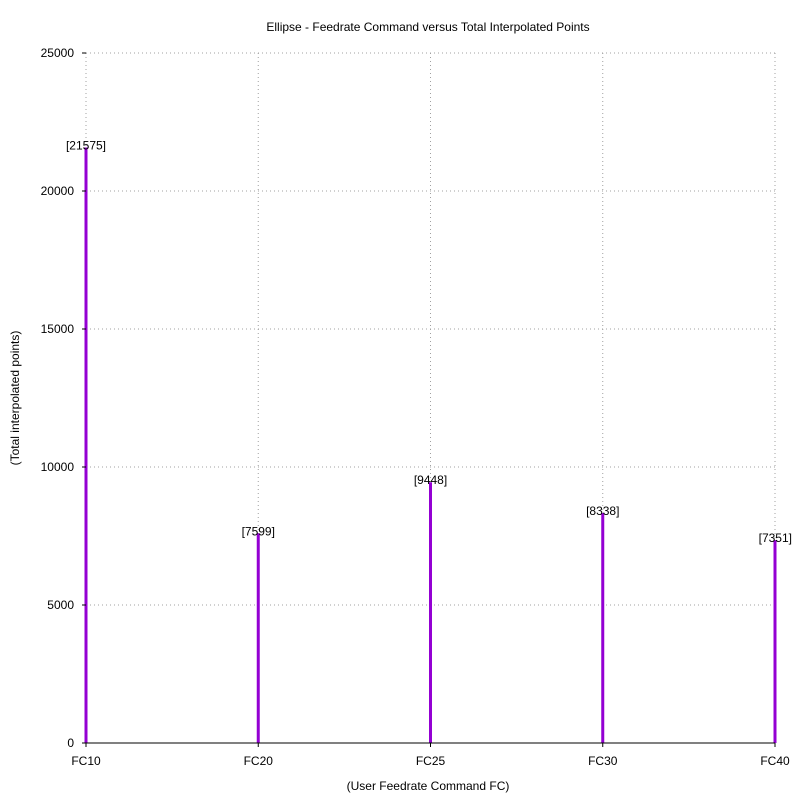 Image resolution: width=800 pixels, height=800 pixels. Describe the element at coordinates (86, 146) in the screenshot. I see `data-label: [21575]` at that location.